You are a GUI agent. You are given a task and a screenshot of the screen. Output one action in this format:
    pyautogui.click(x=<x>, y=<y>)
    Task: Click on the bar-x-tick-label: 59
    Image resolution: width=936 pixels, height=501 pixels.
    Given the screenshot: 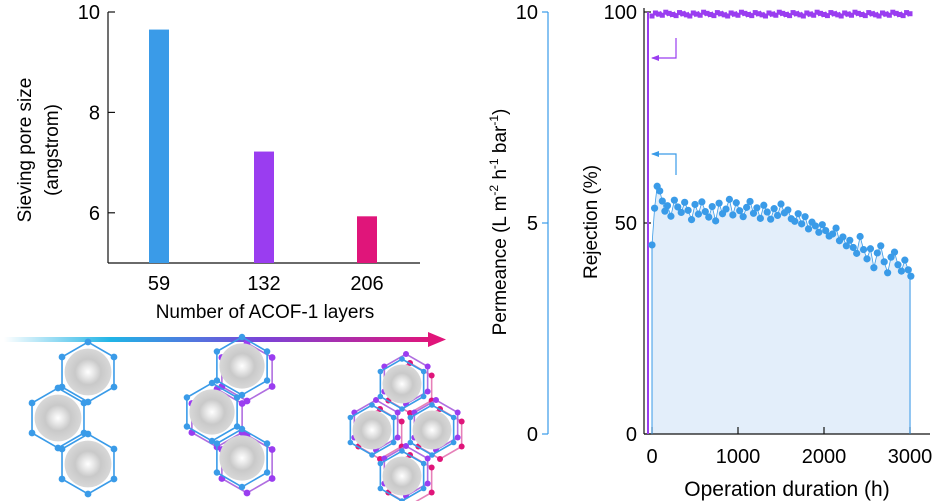 What is the action you would take?
    pyautogui.click(x=159, y=284)
    